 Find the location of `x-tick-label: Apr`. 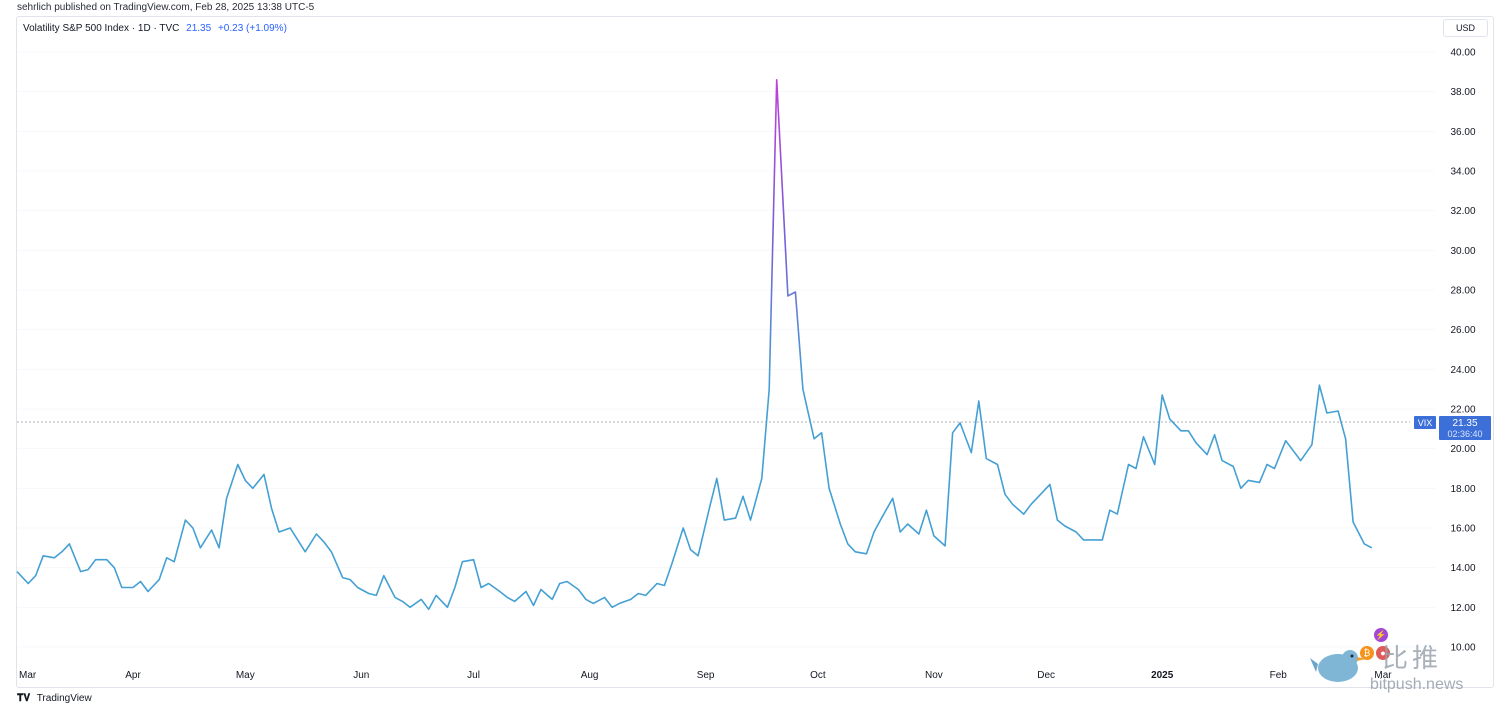

x-tick-label: Apr is located at coordinates (133, 675).